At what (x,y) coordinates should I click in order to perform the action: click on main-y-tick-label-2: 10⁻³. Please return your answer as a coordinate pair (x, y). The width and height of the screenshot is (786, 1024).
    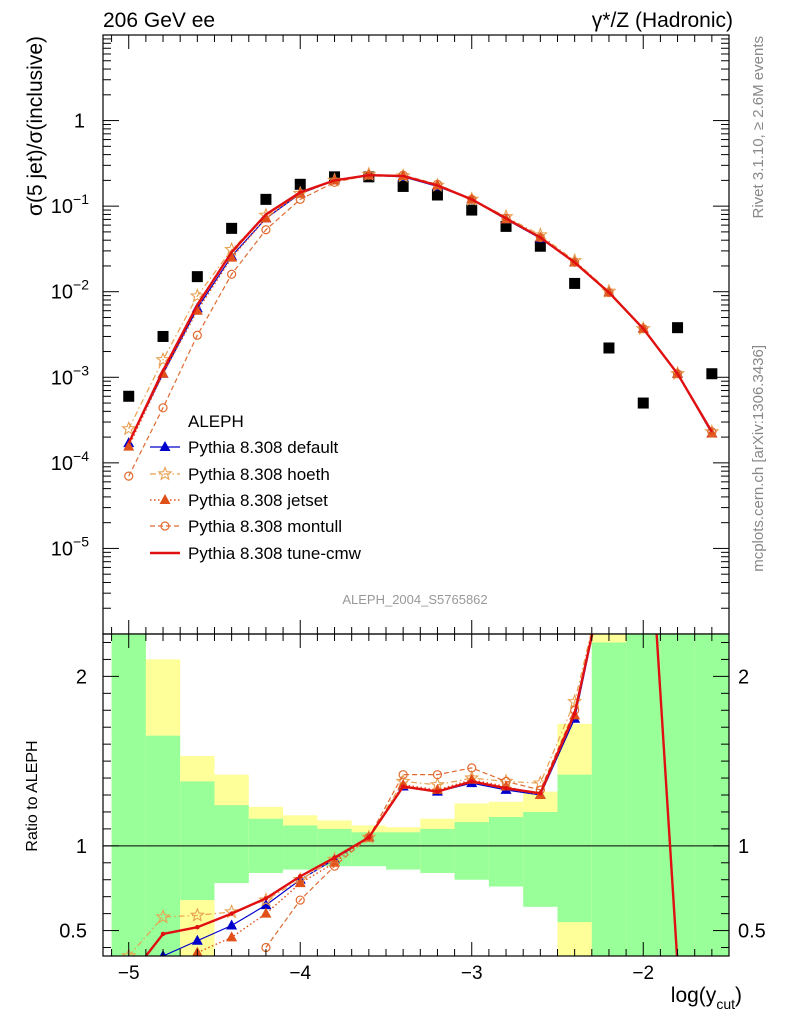
    Looking at the image, I should click on (70, 375).